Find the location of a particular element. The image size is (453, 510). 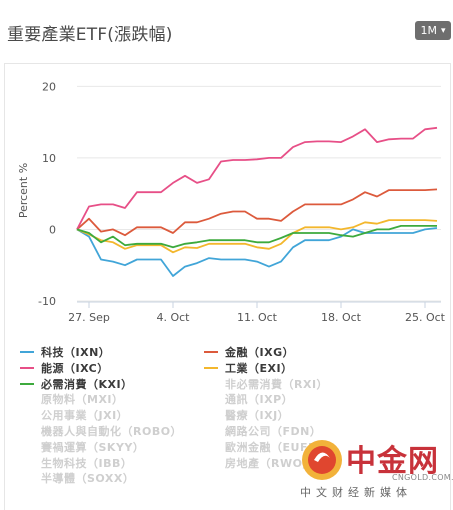

legend-item: 賽禍運算（SKYY） is located at coordinates (82, 447).